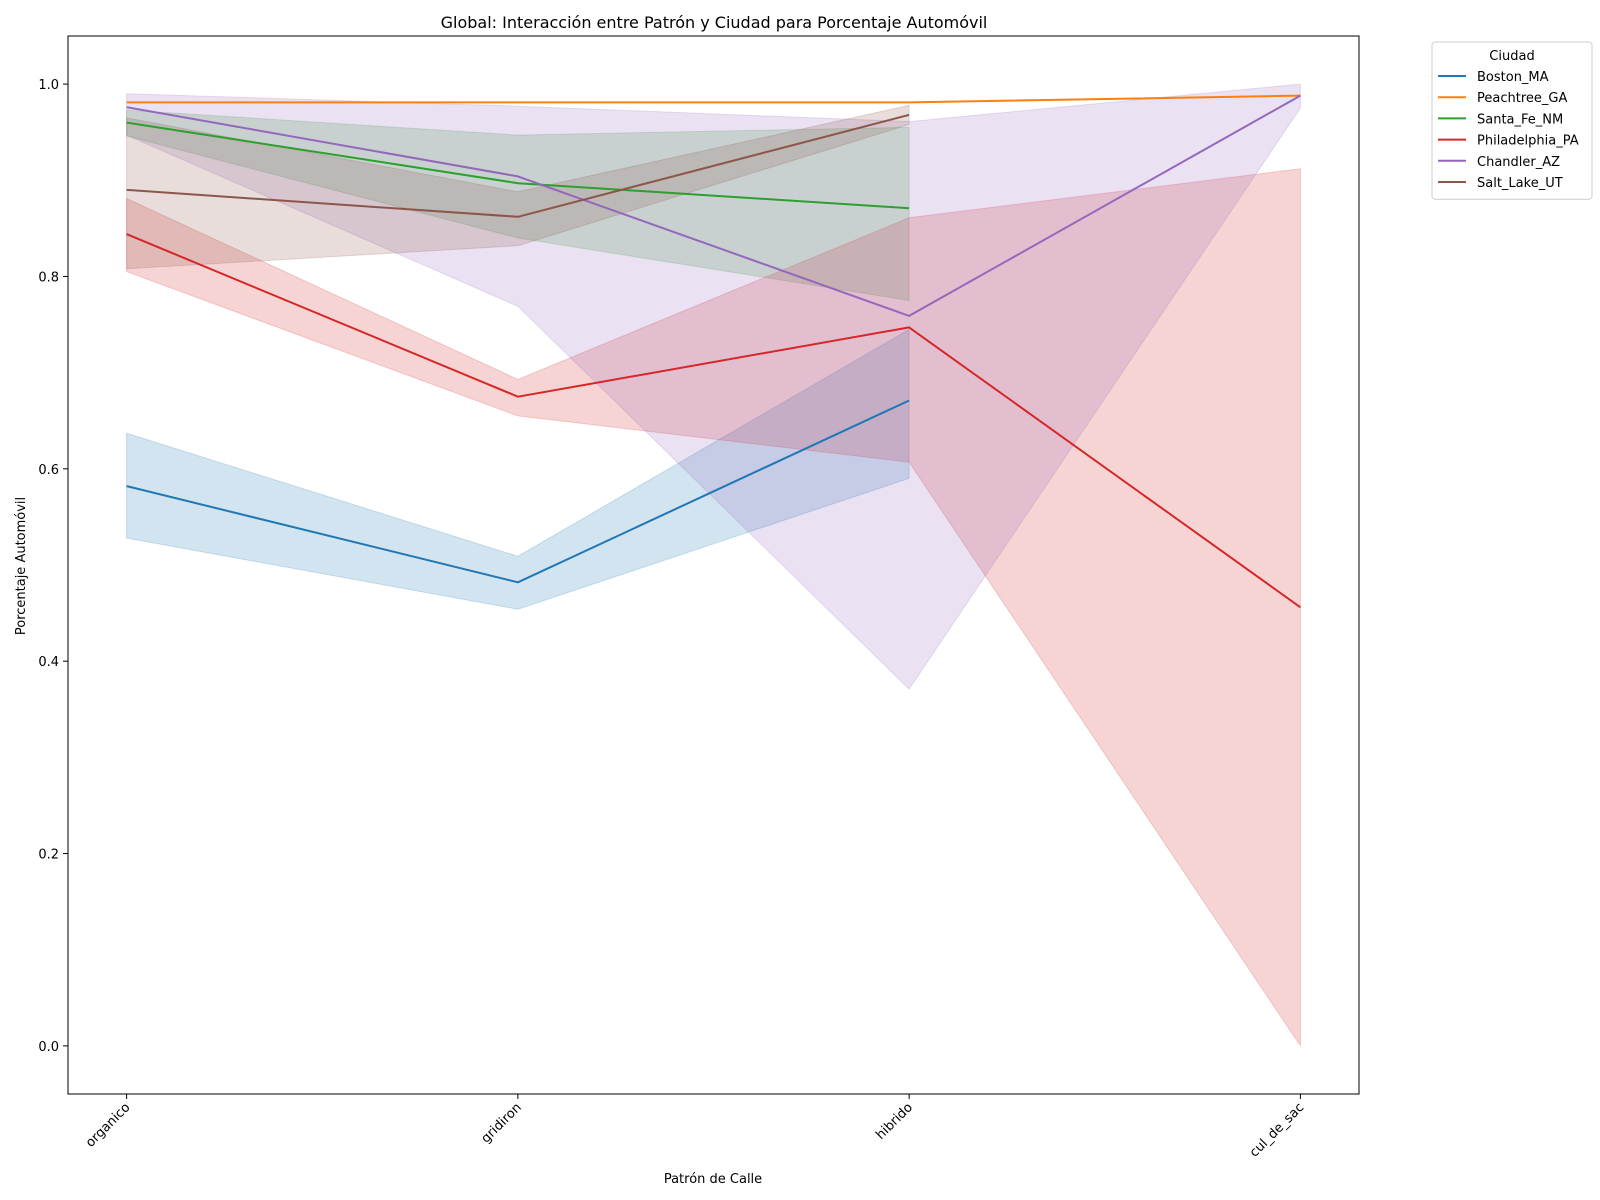 This screenshot has height=1200, width=1600. I want to click on ci-band-santa-fe-nm, so click(518, 205).